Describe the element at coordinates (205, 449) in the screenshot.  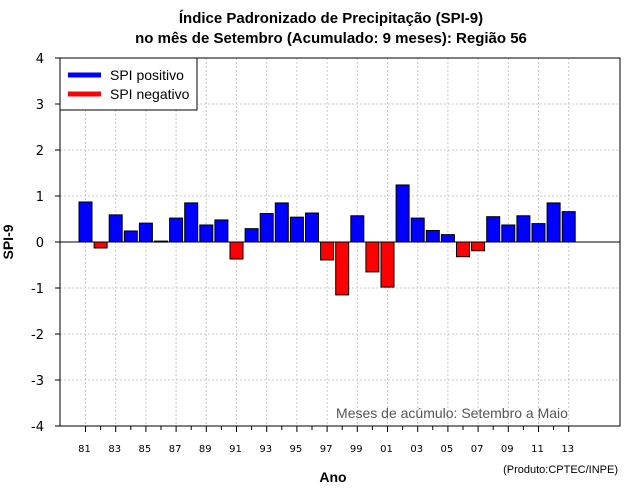
I see `x-tick-label: 89` at that location.